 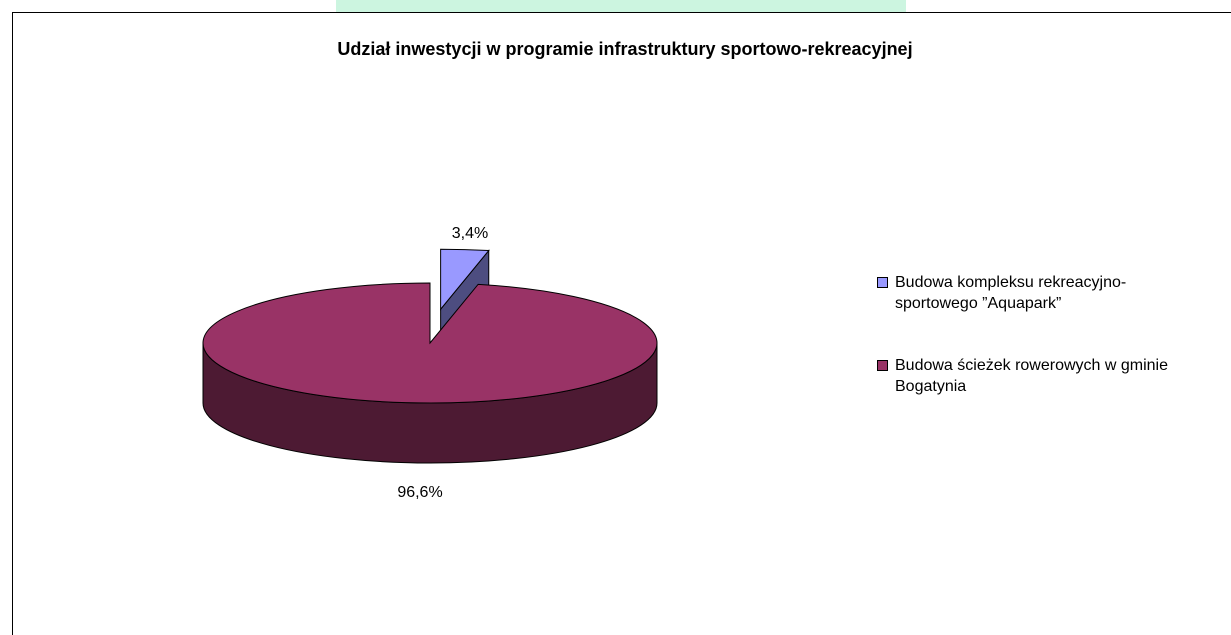 I want to click on top-strip, so click(x=621, y=6).